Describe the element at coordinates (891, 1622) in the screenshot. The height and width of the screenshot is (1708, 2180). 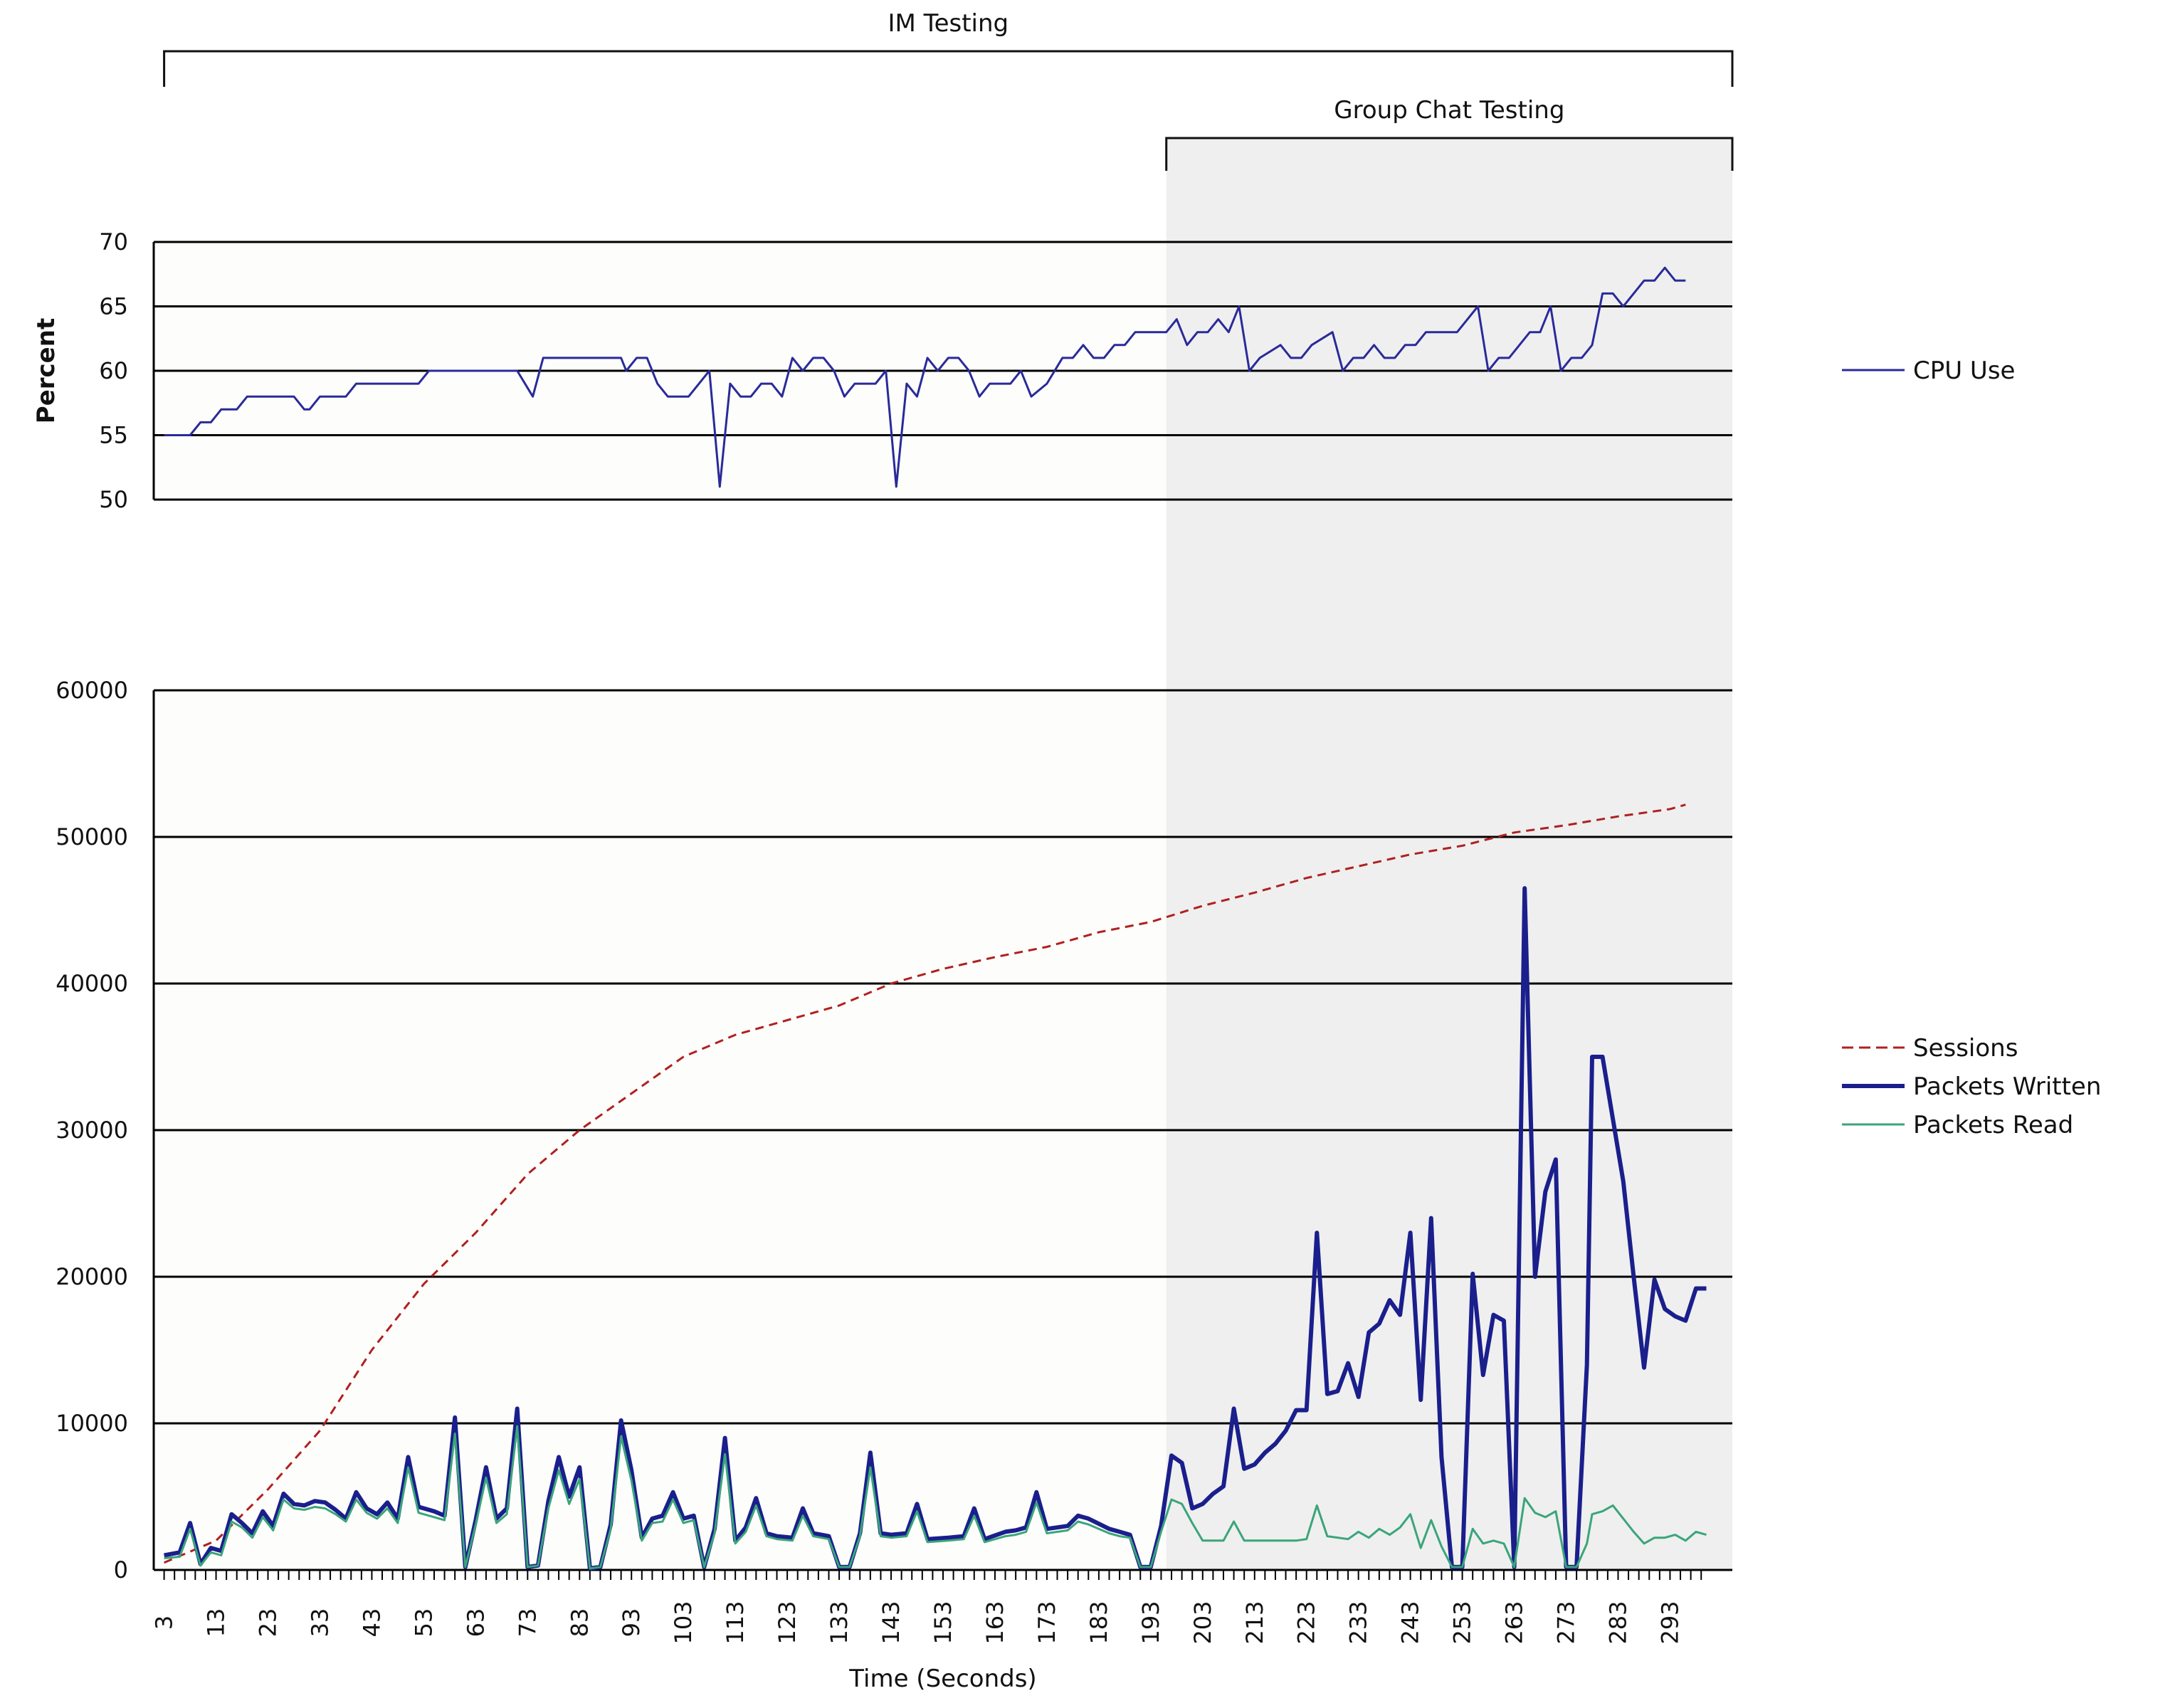
I see `x-tick-label: 143` at that location.